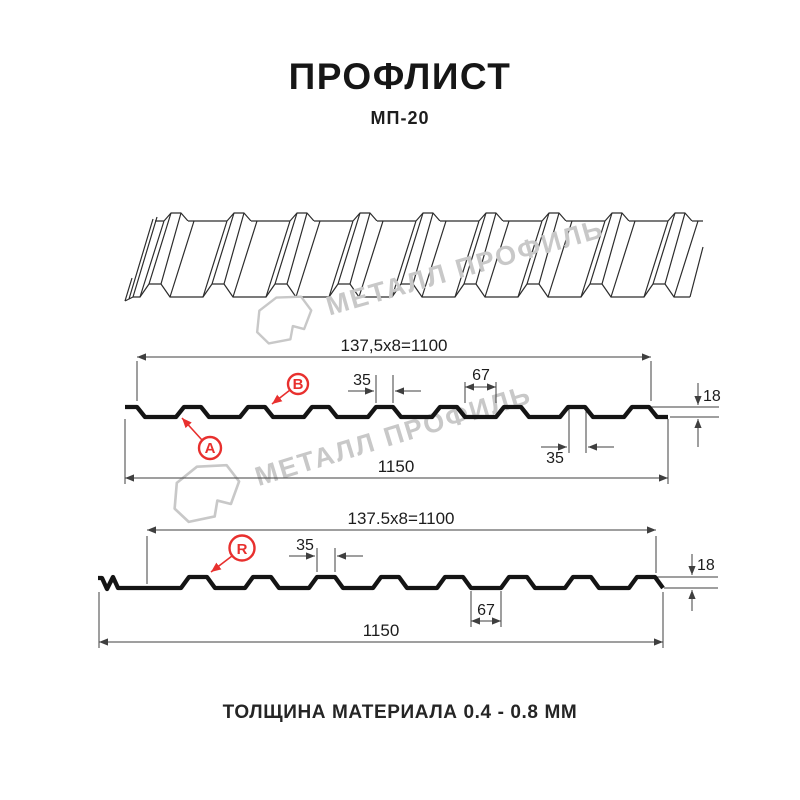  I want to click on cross-section-bottom-view: 137.5x8=1100 1150 35 67 18 R, so click(408, 579).